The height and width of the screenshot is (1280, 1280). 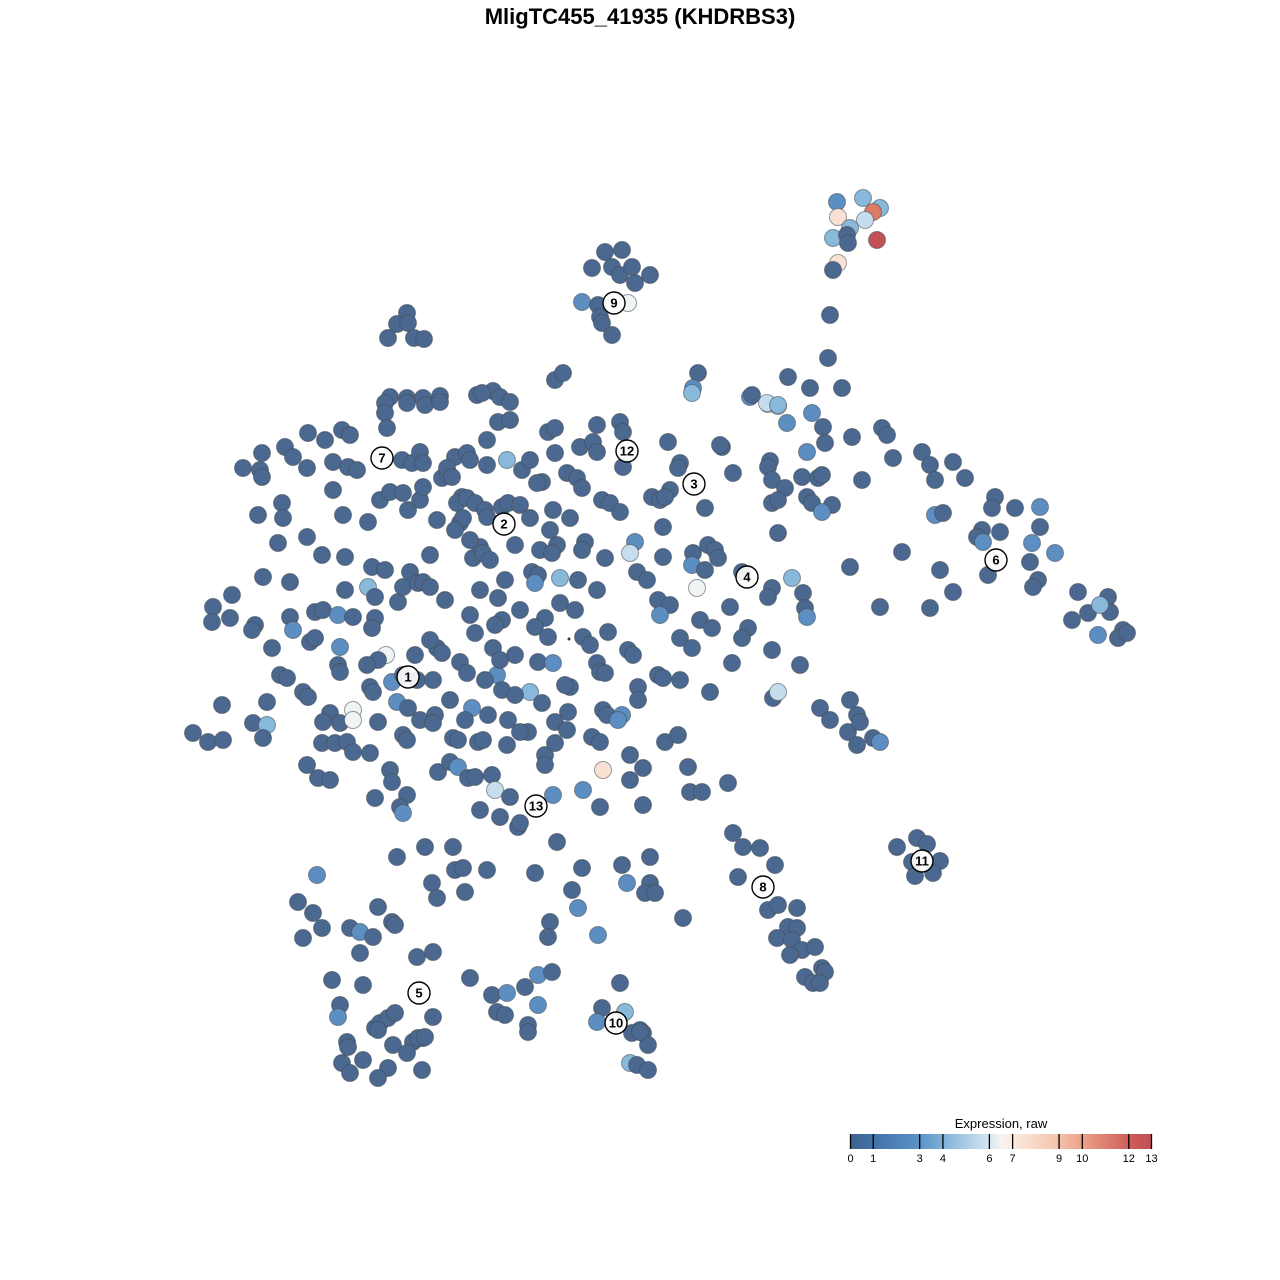 I want to click on cluster-label-text: 2, so click(x=503, y=524).